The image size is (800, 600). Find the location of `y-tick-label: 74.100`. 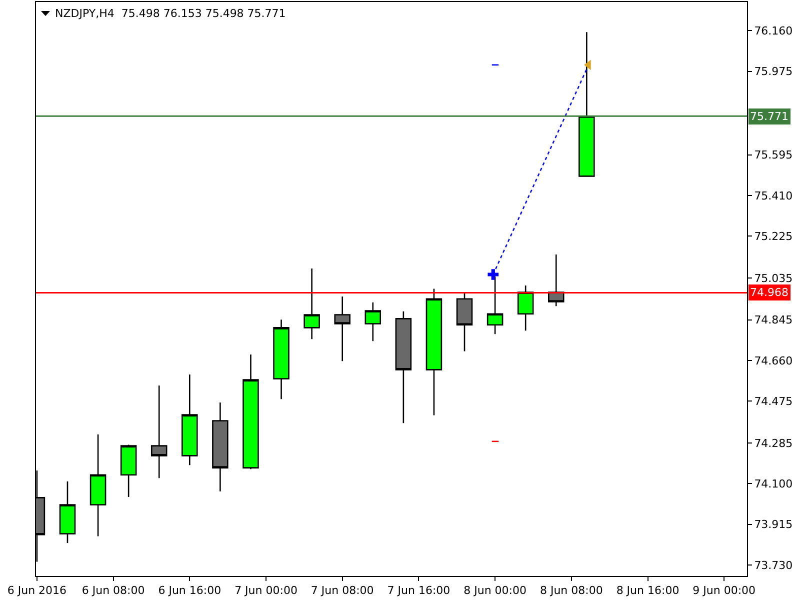

y-tick-label: 74.100 is located at coordinates (773, 483).